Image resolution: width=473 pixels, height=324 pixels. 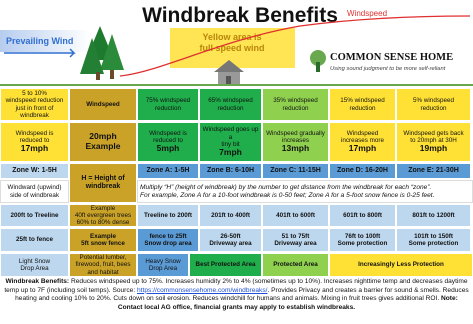 I want to click on table-cell: Zone E: 21-30H, so click(x=433, y=171).